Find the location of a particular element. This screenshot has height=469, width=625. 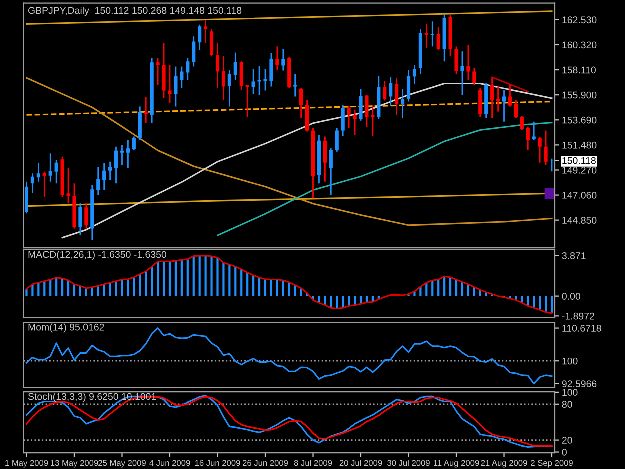

y-tick-label: 158.110 is located at coordinates (579, 70).